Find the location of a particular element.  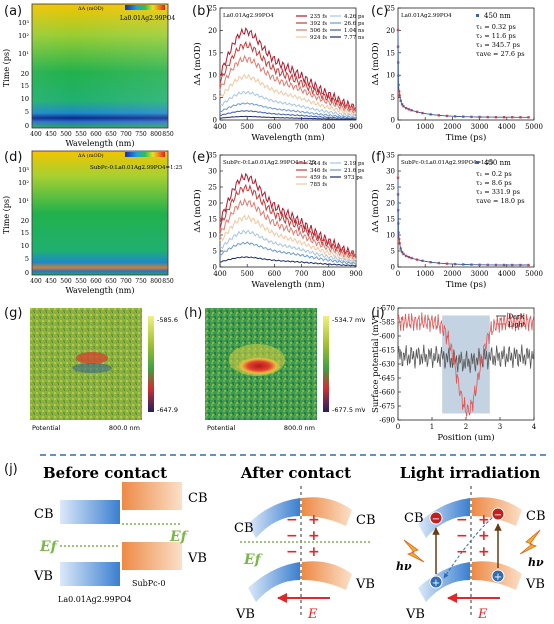

fit-parameter: τ₁ = 0.32 ps is located at coordinates (496, 27).